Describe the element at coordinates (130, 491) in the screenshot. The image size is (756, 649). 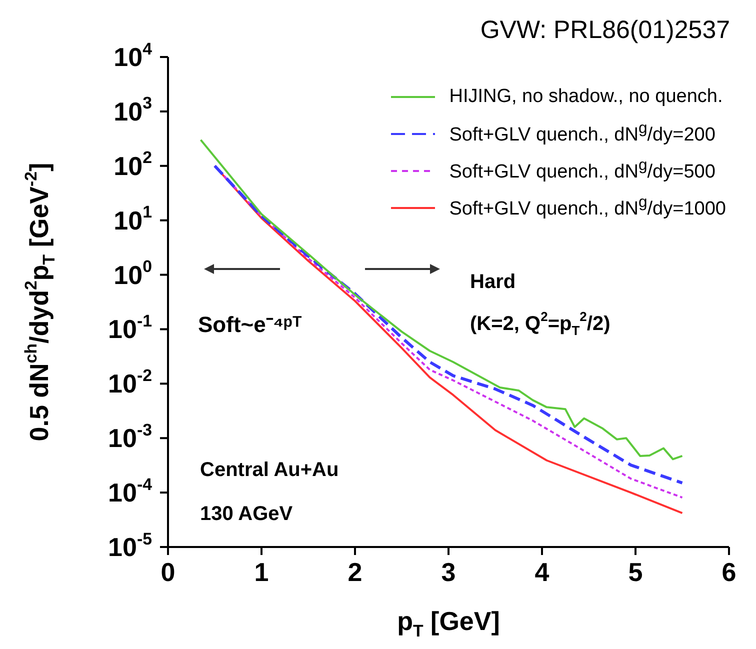
I see `y-tick-label: 10$^{-4}$` at that location.